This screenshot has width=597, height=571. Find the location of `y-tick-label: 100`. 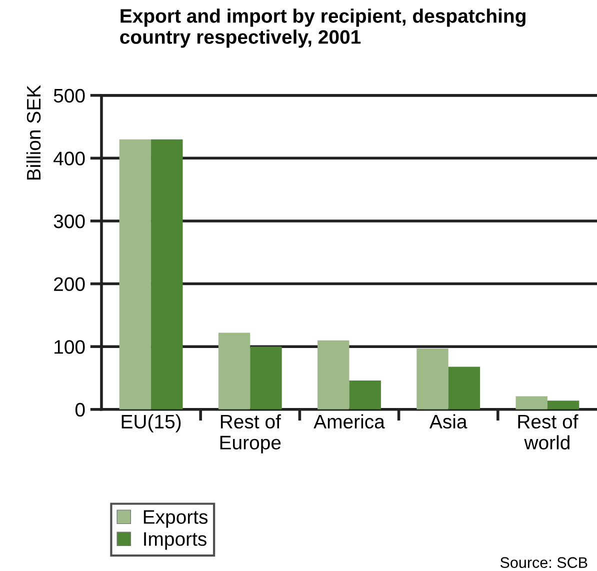

y-tick-label: 100 is located at coordinates (69, 347).